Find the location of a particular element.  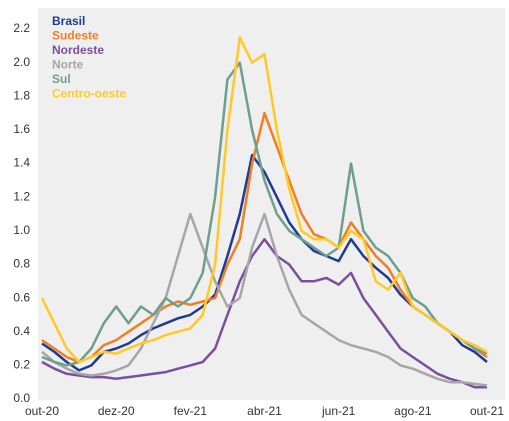

y-tick-label: 0.2 is located at coordinates (21, 365).